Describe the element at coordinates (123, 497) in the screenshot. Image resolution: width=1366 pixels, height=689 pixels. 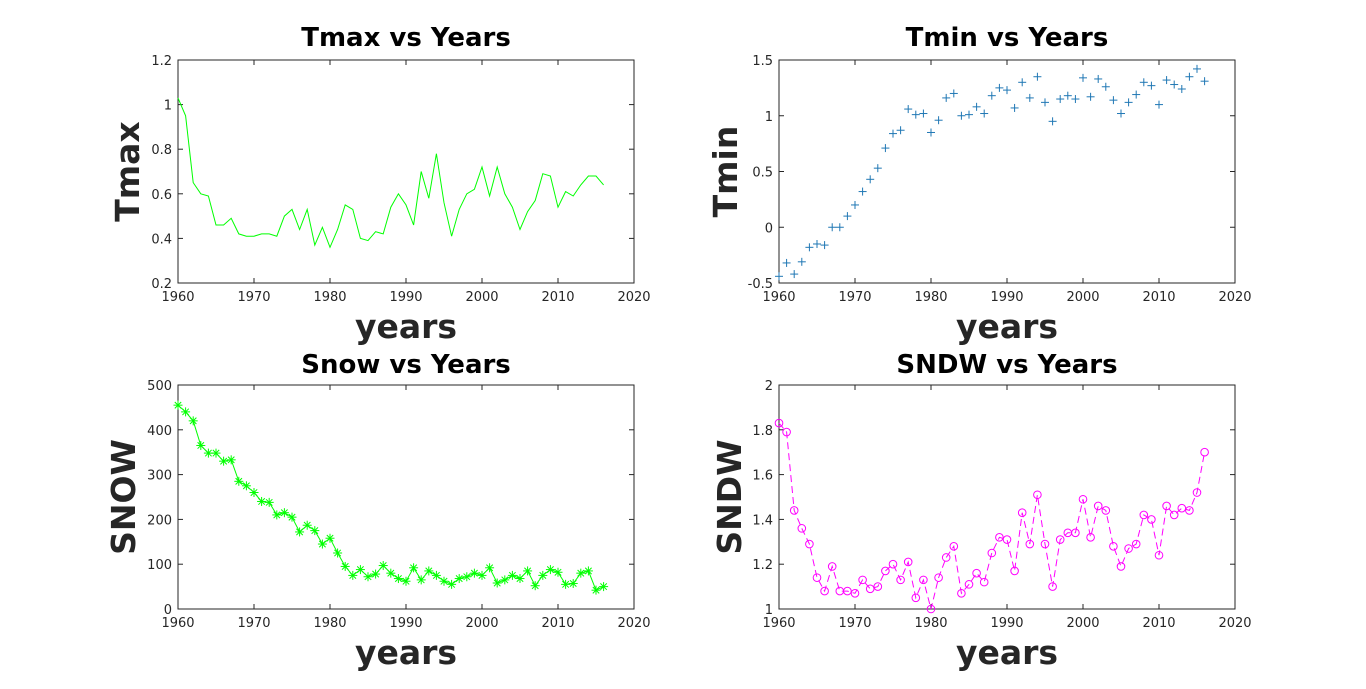
I see `y-axis-label: SNOW` at that location.